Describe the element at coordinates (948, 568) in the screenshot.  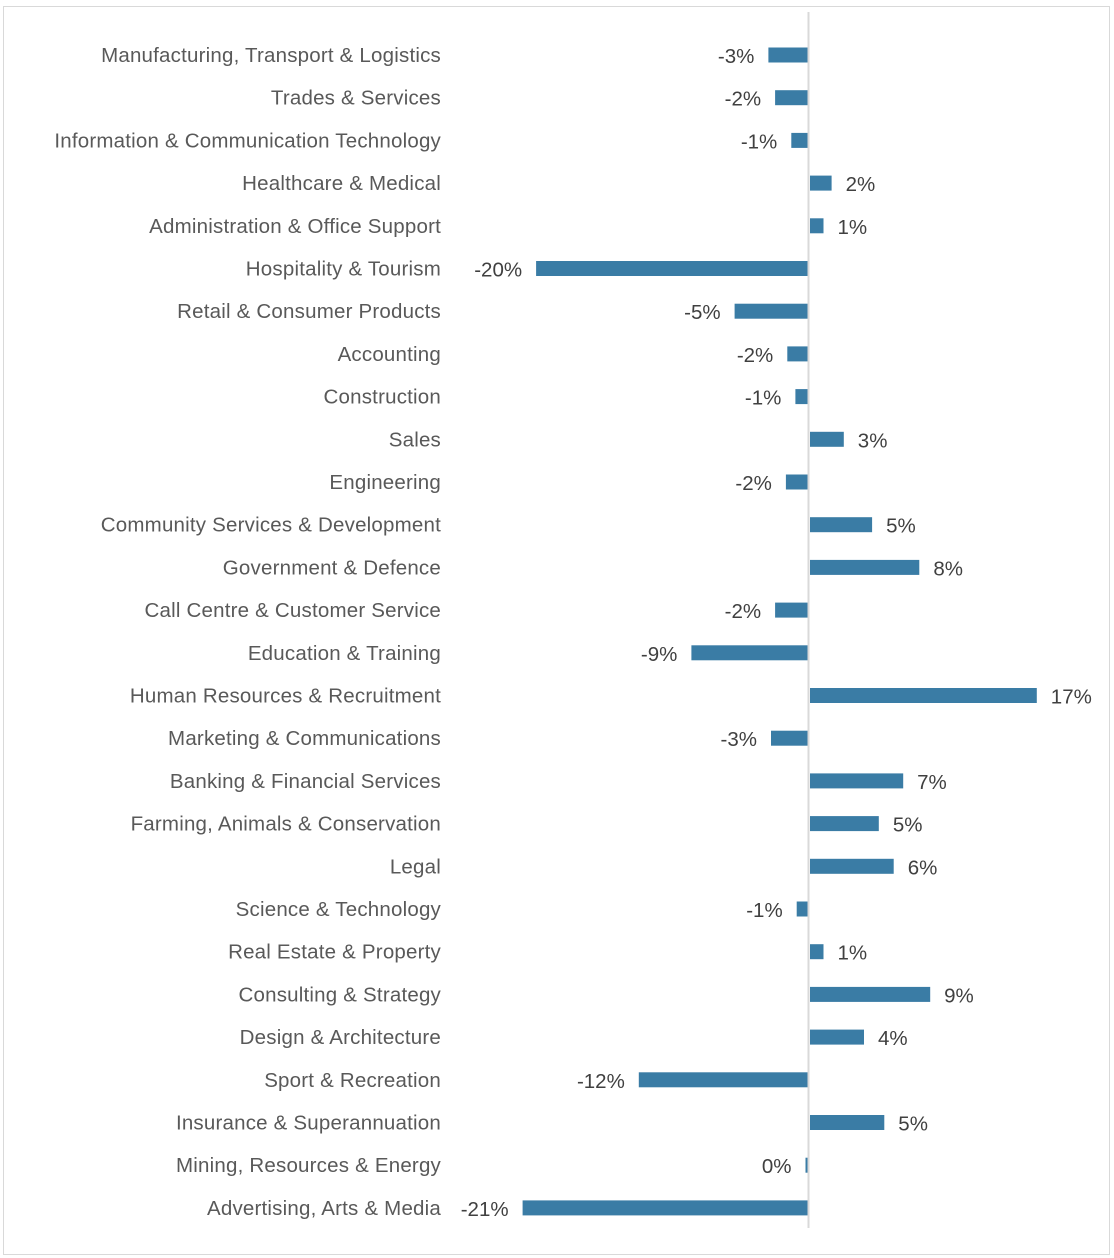
I see `data-label: 8%` at that location.